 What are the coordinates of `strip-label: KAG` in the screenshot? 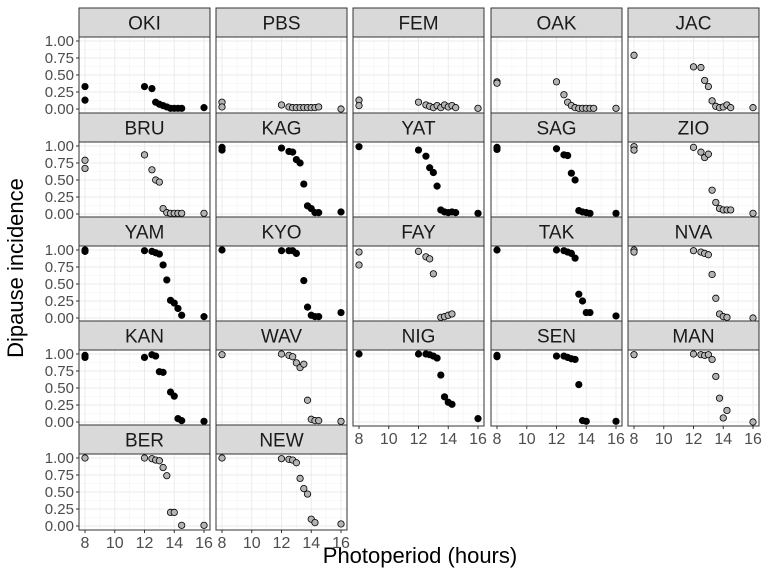 It's located at (281, 129).